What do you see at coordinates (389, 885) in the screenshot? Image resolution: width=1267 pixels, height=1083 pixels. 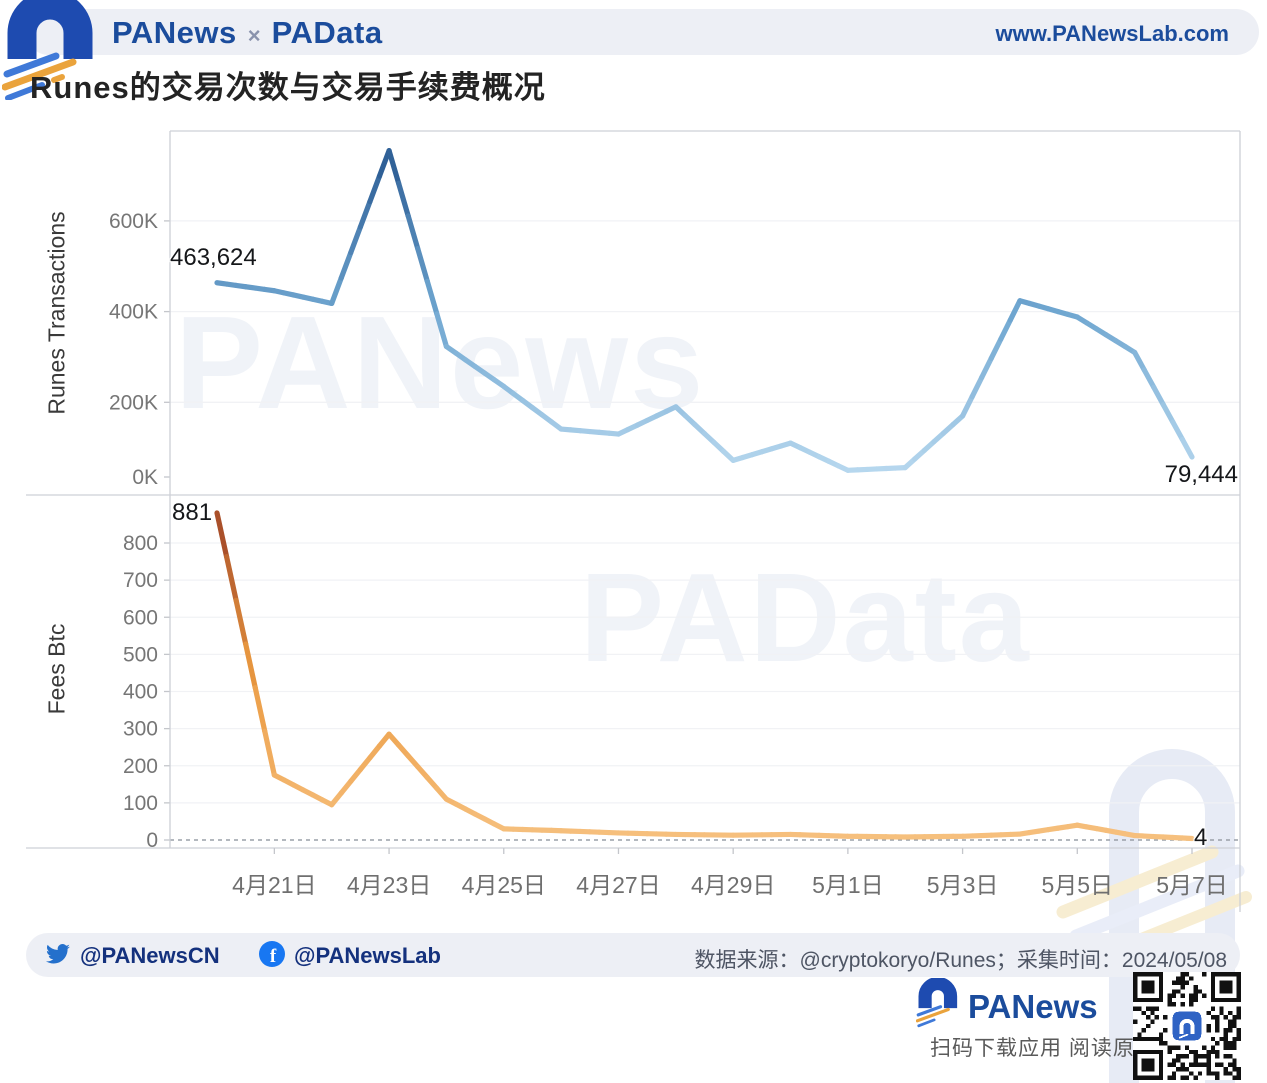 I see `x-tick-label: 4月23日` at bounding box center [389, 885].